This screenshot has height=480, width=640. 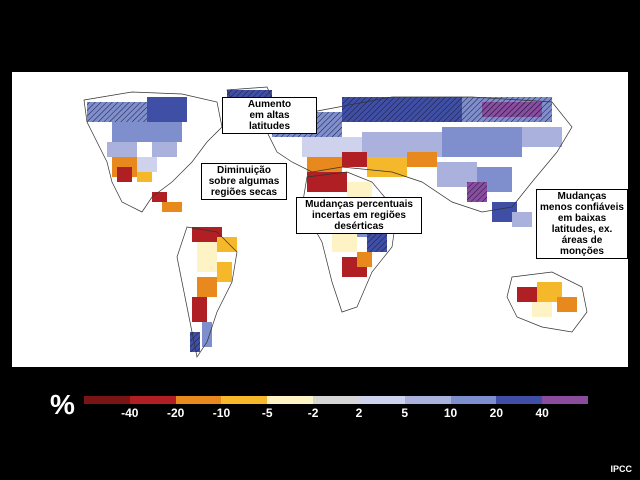 What do you see at coordinates (221, 413) in the screenshot?
I see `legend-tick-label: -10` at bounding box center [221, 413].